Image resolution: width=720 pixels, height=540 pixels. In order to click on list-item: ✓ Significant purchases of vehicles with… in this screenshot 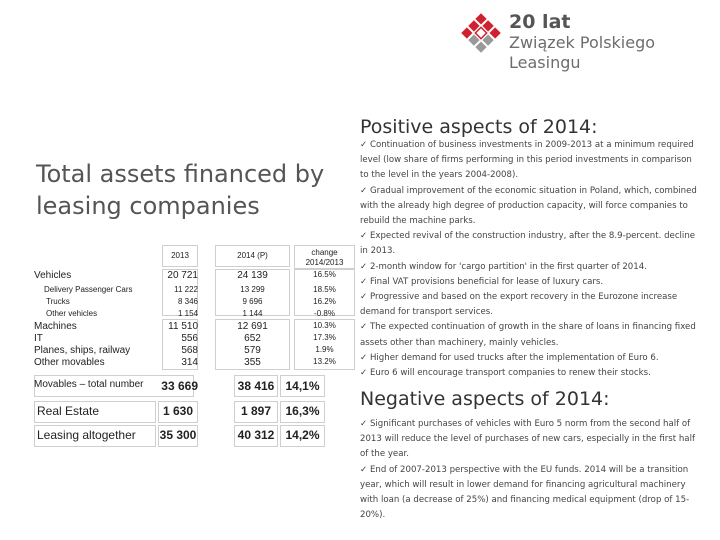, I will do `click(527, 439)`.